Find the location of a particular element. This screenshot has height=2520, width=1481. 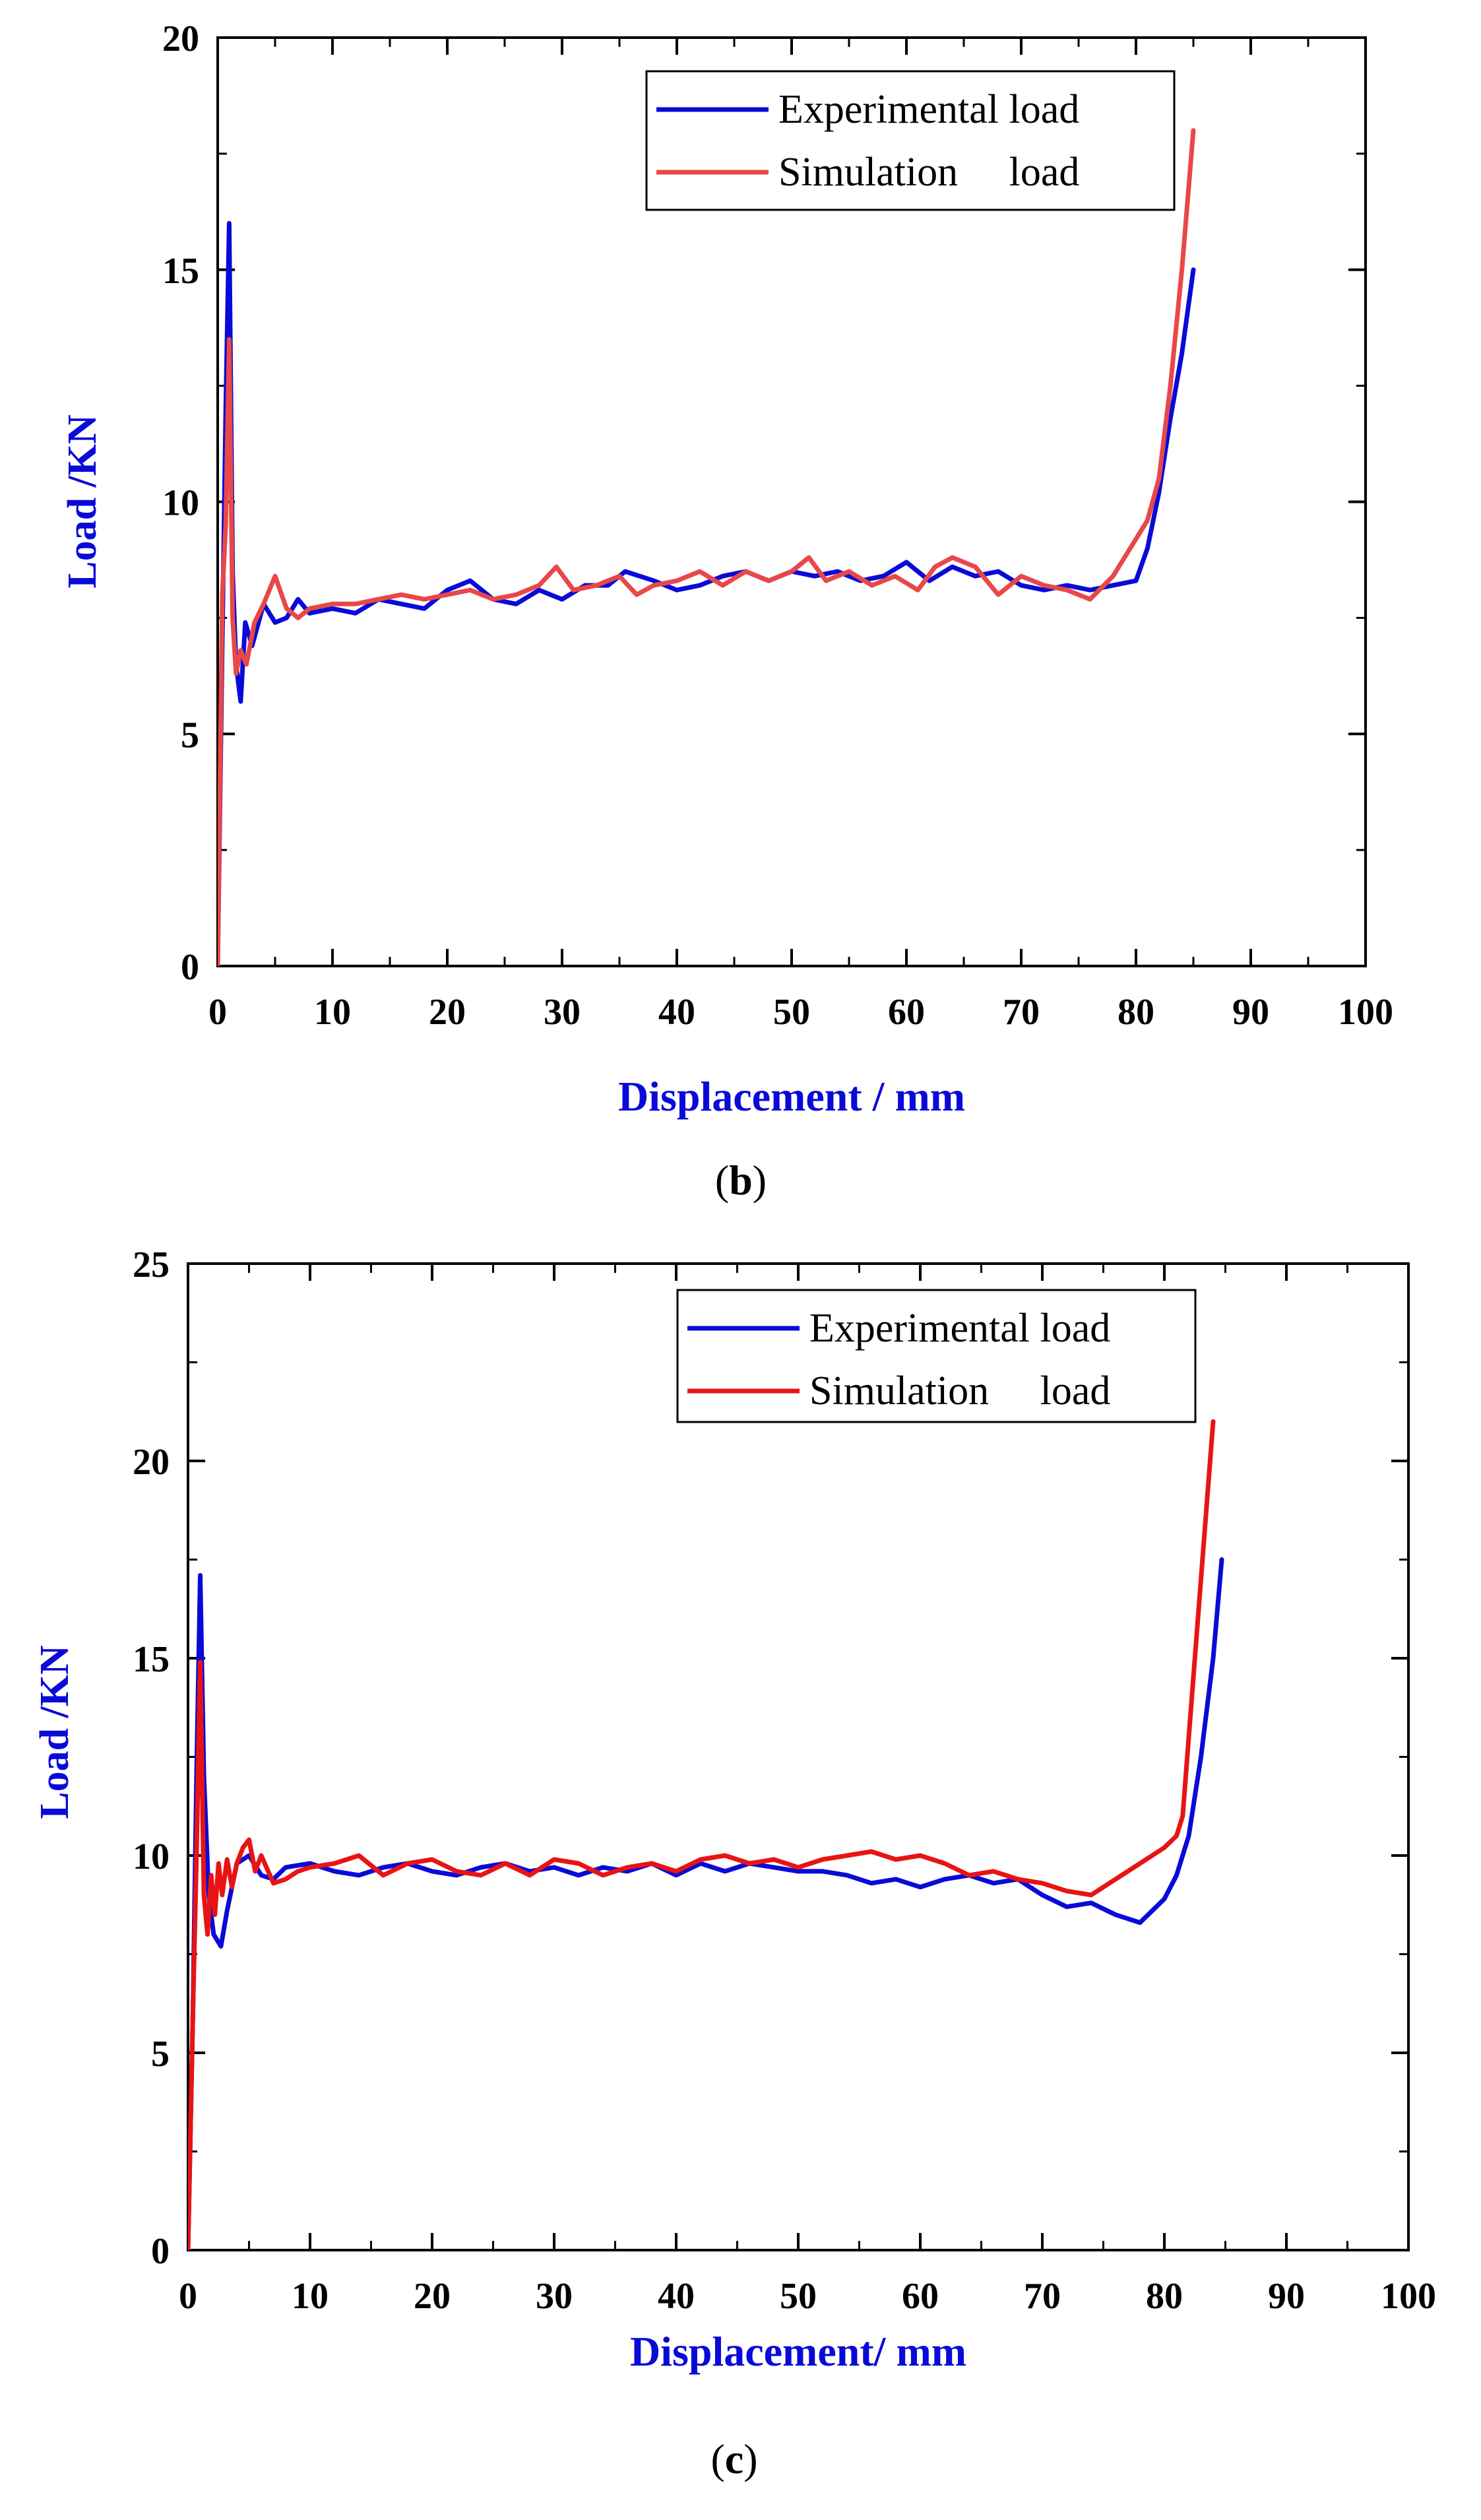

panel-caption: (c) is located at coordinates (733, 2459).